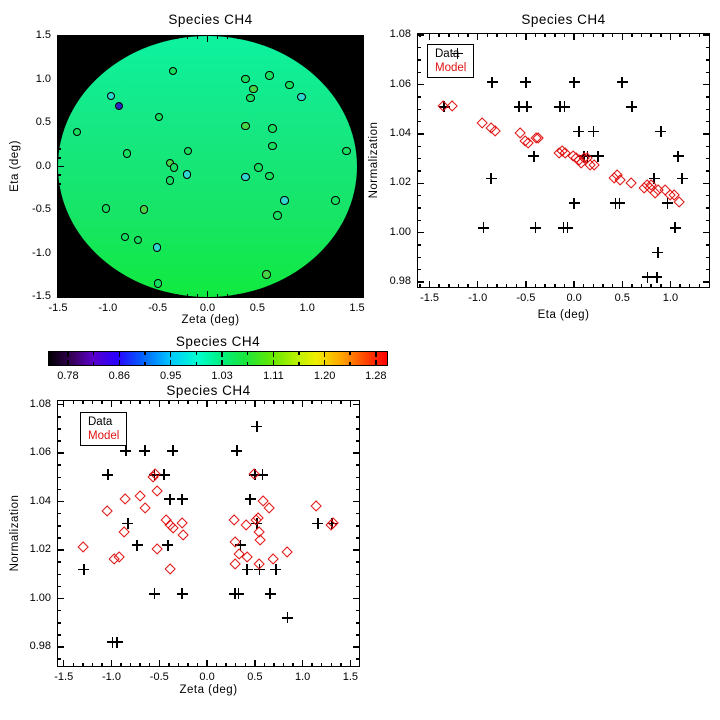 Image resolution: width=720 pixels, height=720 pixels. I want to click on y-tick-label: 0.98, so click(40, 646).